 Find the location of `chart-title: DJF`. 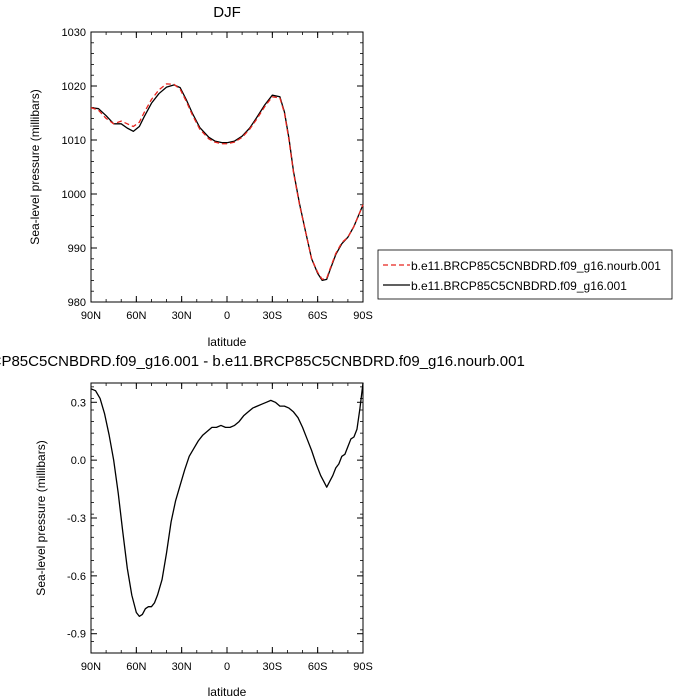

chart-title: DJF is located at coordinates (227, 12).